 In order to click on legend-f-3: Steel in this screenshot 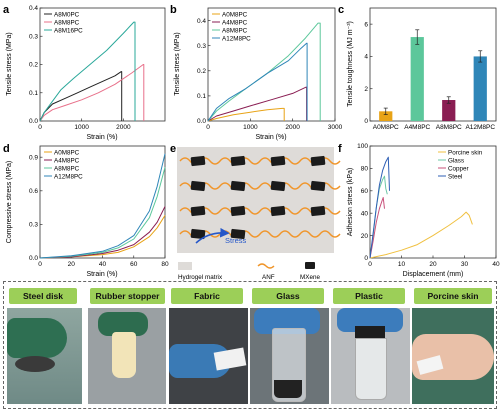, I will do `click(455, 177)`.